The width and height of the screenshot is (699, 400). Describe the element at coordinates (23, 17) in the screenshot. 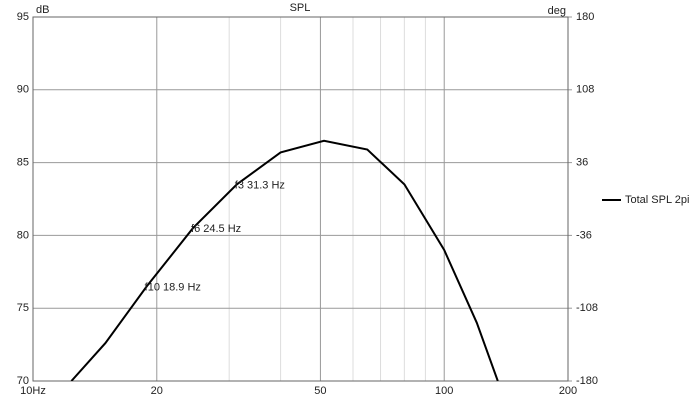

I see `y-tick-label: 95` at that location.